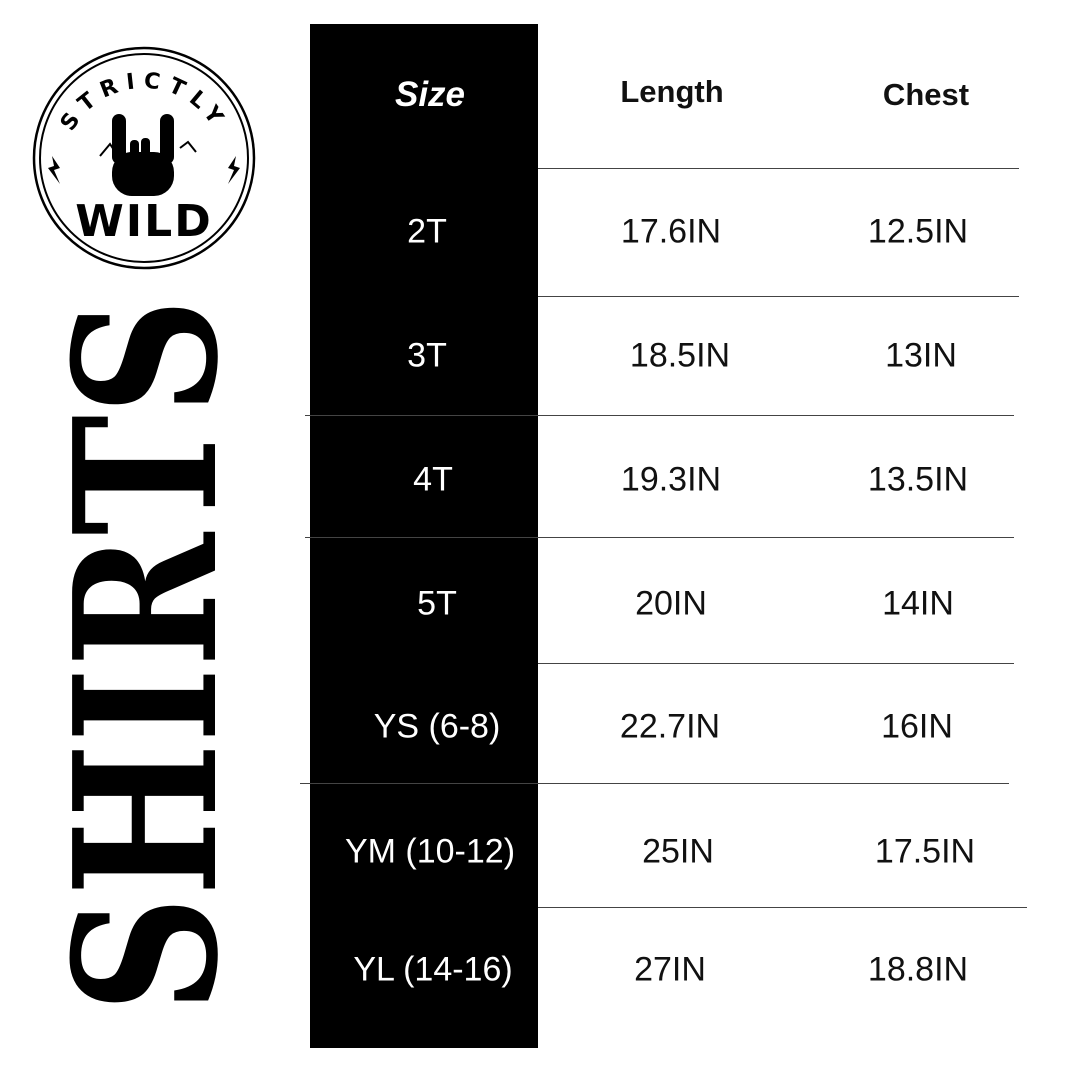  Describe the element at coordinates (680, 355) in the screenshot. I see `cell-length: 18.5IN` at that location.